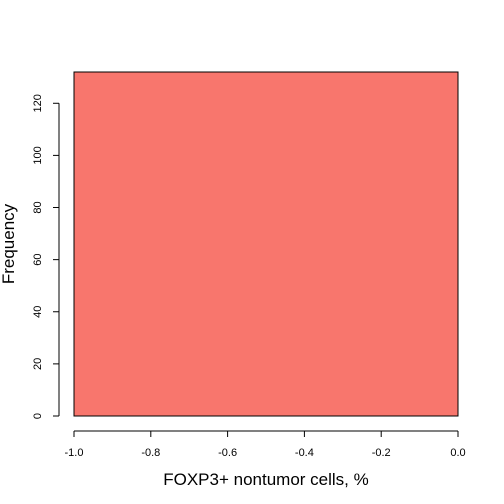 Image resolution: width=504 pixels, height=504 pixels. What do you see at coordinates (9, 243) in the screenshot?
I see `y-axis-title: Frequency` at bounding box center [9, 243].